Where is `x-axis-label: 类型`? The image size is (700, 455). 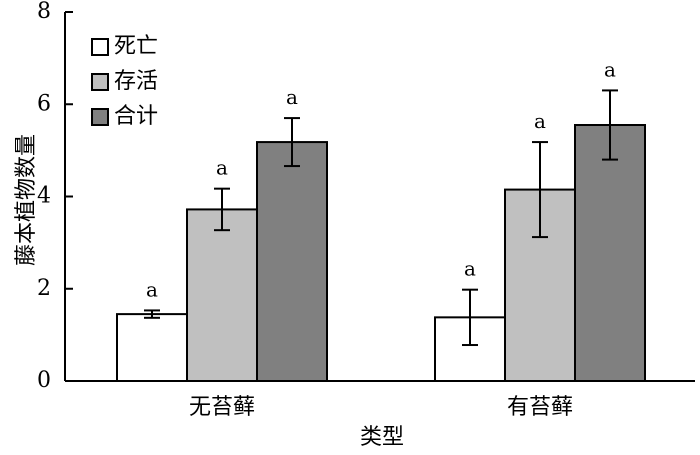
x-axis-label: 类型 is located at coordinates (382, 437).